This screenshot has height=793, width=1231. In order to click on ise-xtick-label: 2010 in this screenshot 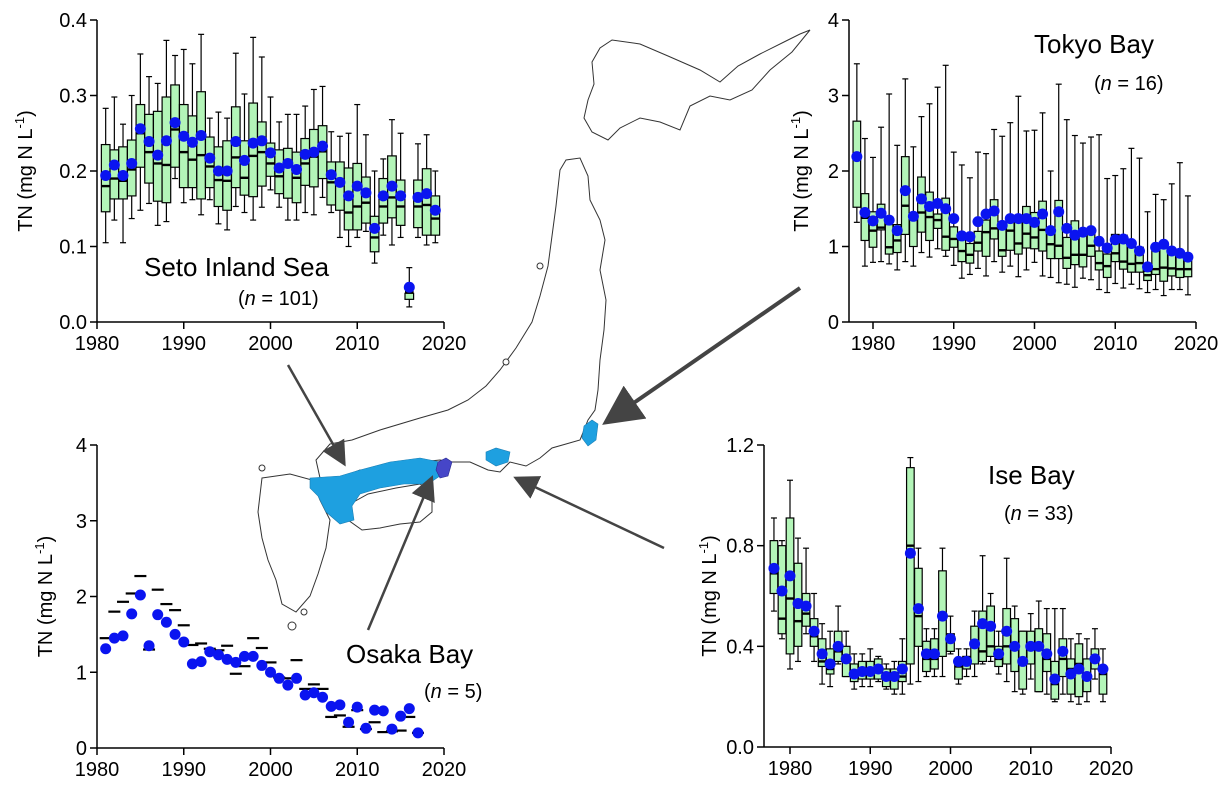, I will do `click(1031, 769)`.